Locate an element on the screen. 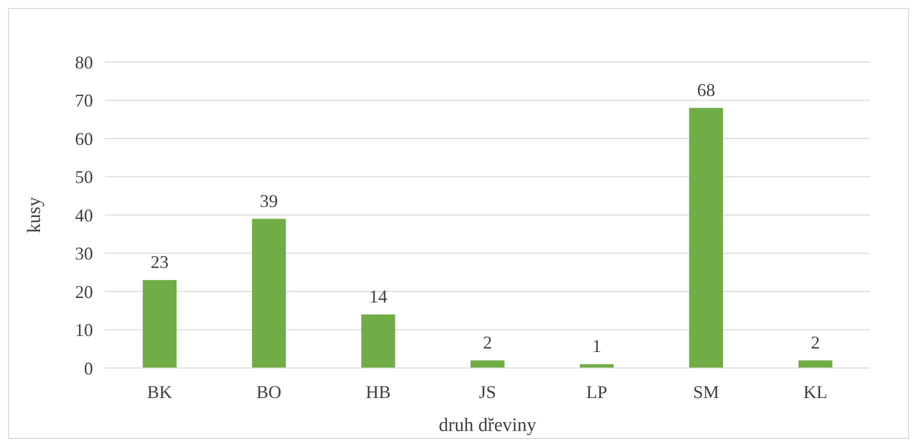 The height and width of the screenshot is (447, 917). data-label: 39 is located at coordinates (269, 200).